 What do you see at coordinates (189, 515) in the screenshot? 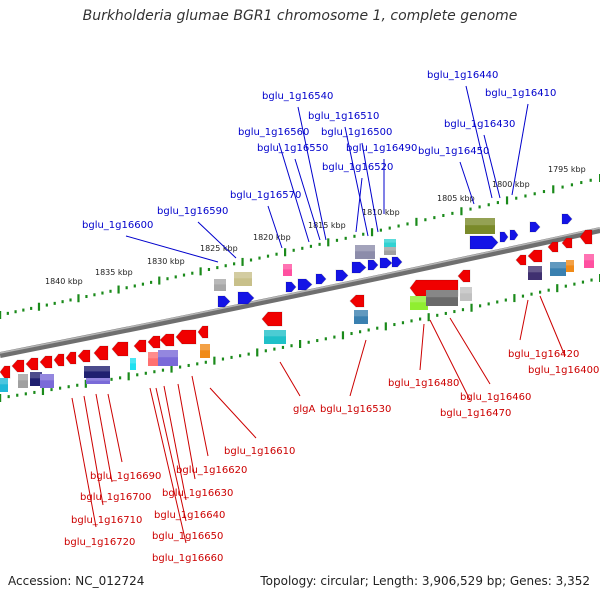
I see `reverse-gene-label: bglu_1g16640` at bounding box center [189, 515].